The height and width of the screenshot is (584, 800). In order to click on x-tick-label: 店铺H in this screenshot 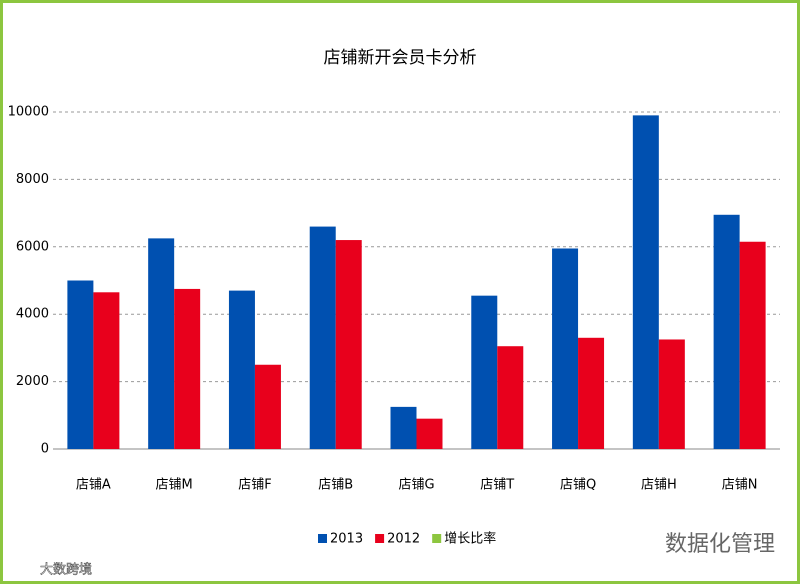, I will do `click(659, 485)`.